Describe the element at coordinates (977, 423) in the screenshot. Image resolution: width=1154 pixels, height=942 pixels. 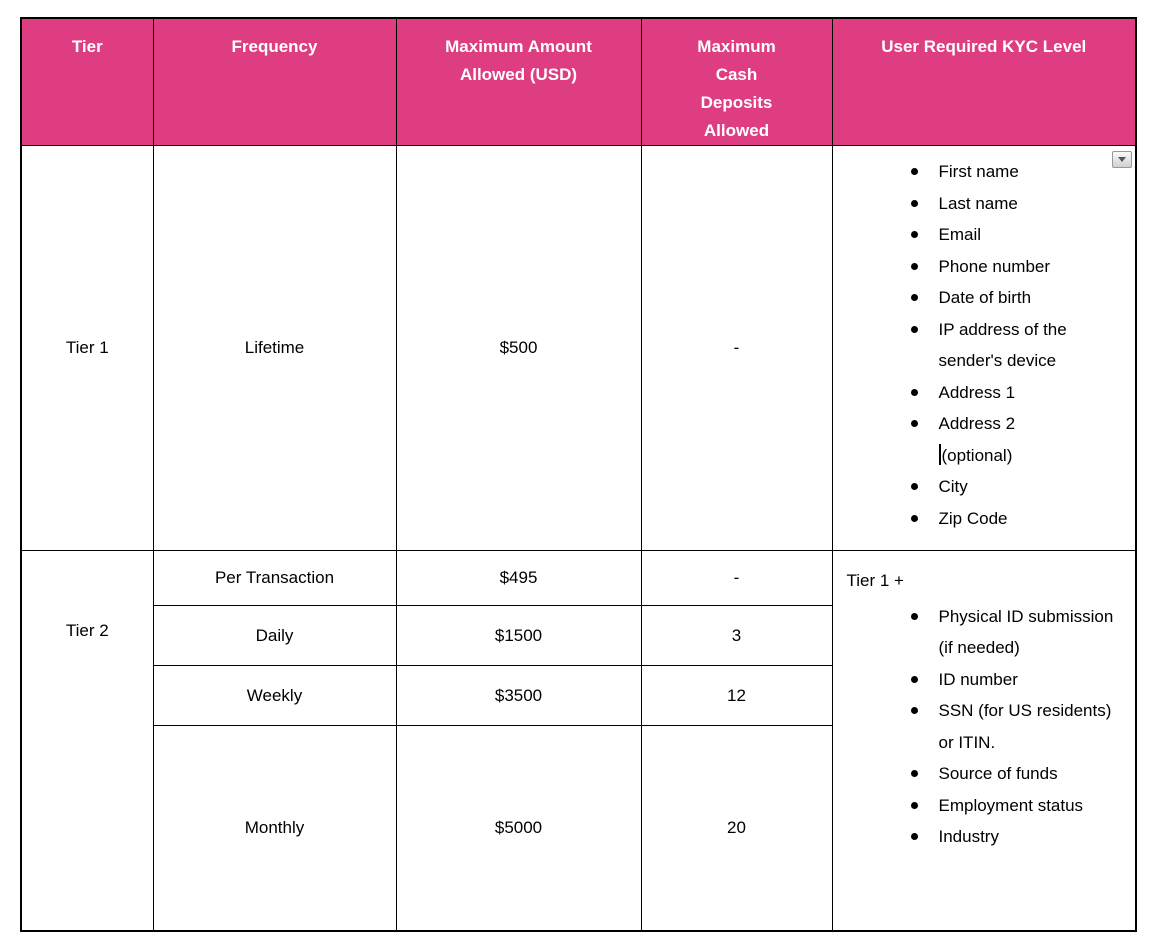
I see `kyc-item-text: Address 2` at that location.